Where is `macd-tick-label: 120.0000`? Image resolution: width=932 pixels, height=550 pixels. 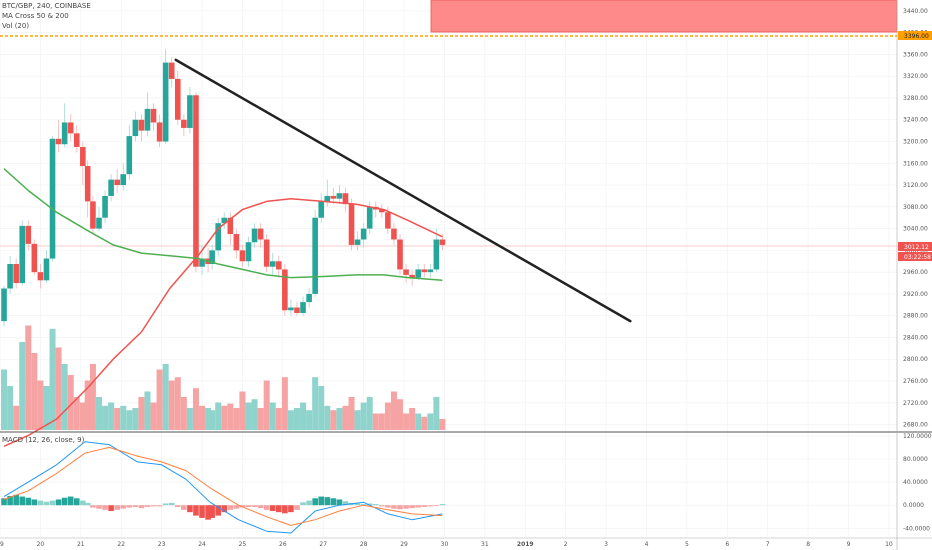
macd-tick-label: 120.0000 is located at coordinates (917, 436).